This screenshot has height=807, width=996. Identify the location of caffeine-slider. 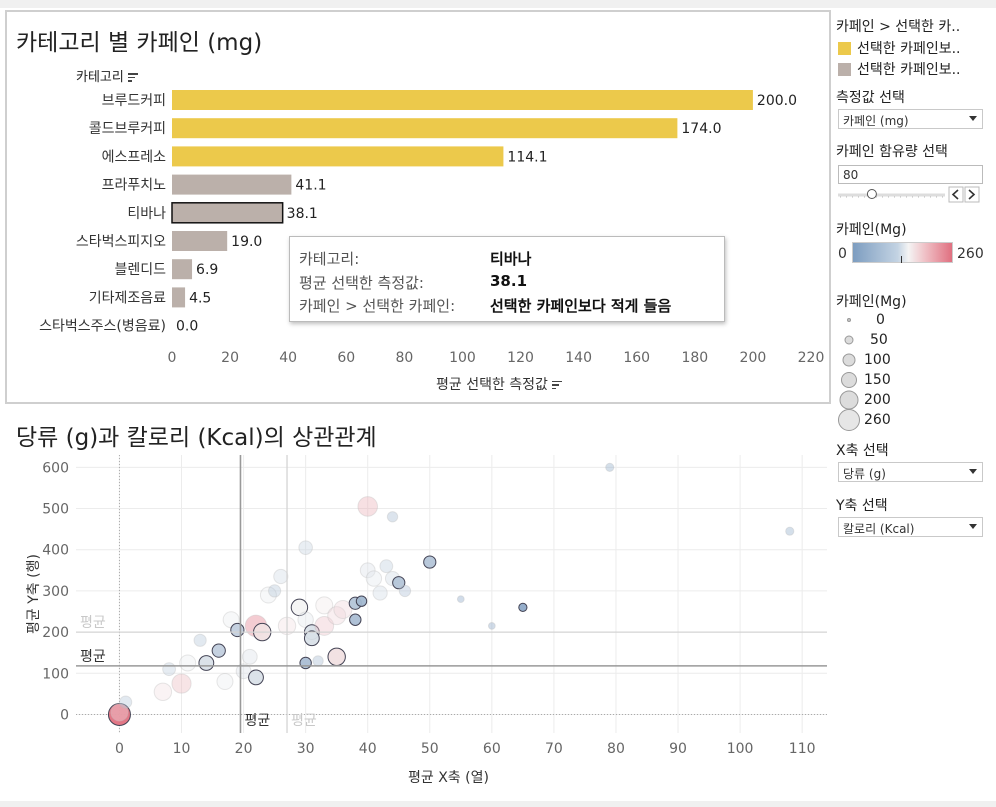
(913, 195).